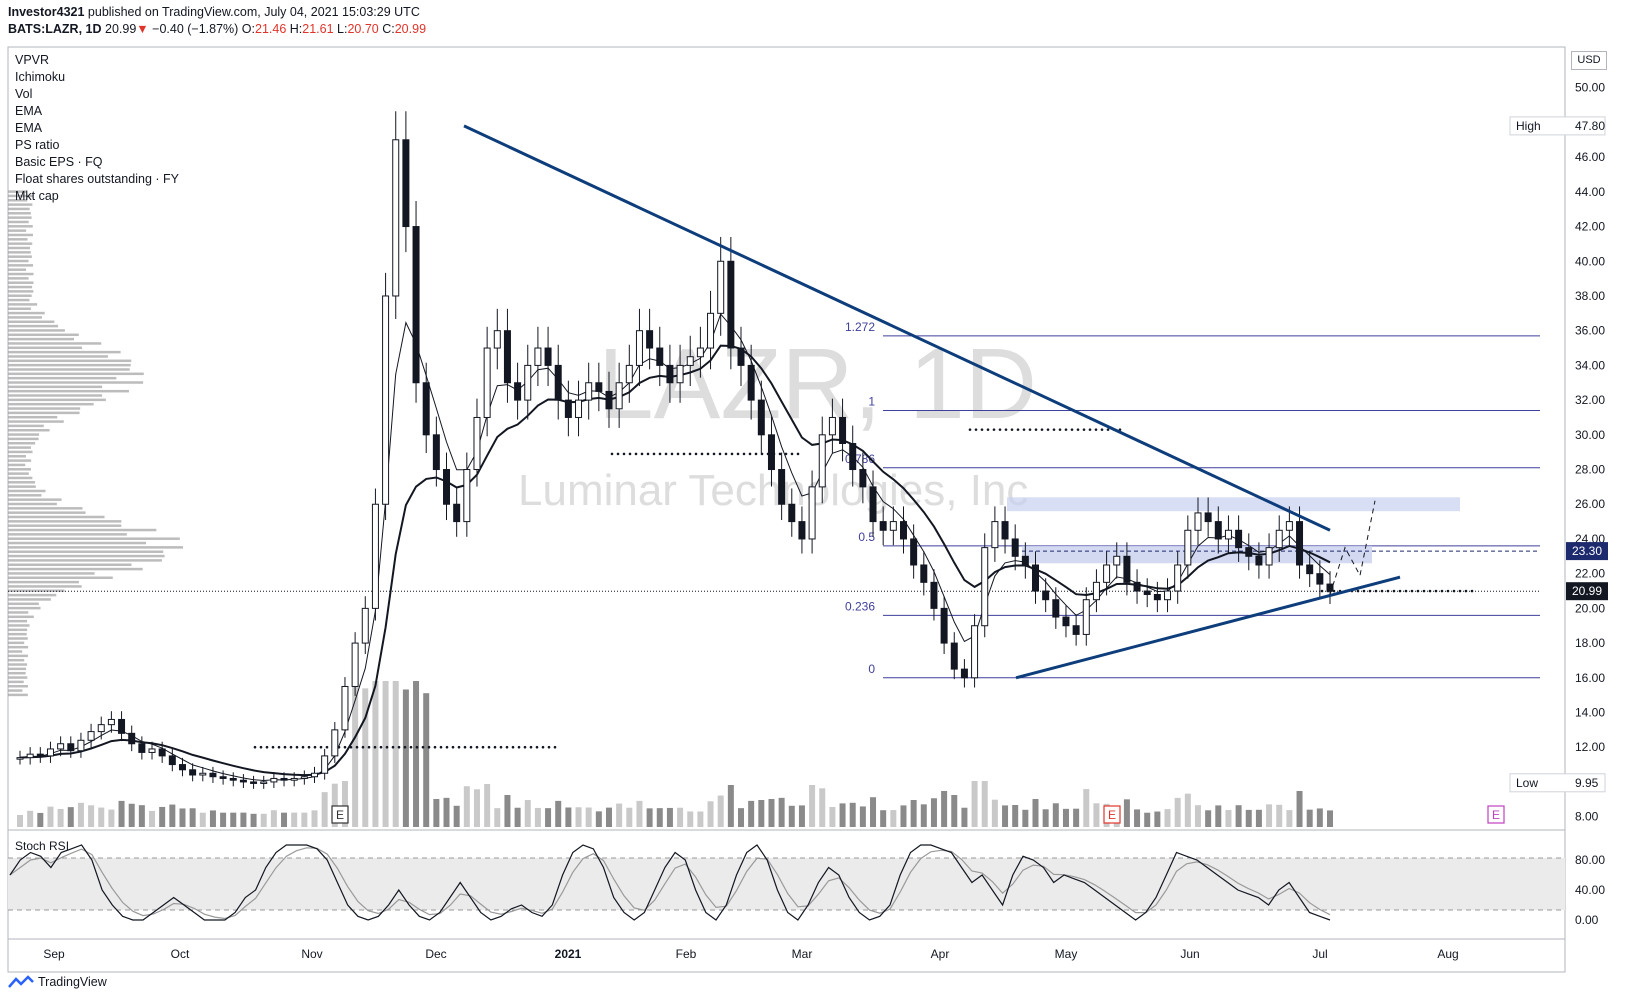 The width and height of the screenshot is (1627, 1001). What do you see at coordinates (24, 94) in the screenshot?
I see `indicator-vol: Vol` at bounding box center [24, 94].